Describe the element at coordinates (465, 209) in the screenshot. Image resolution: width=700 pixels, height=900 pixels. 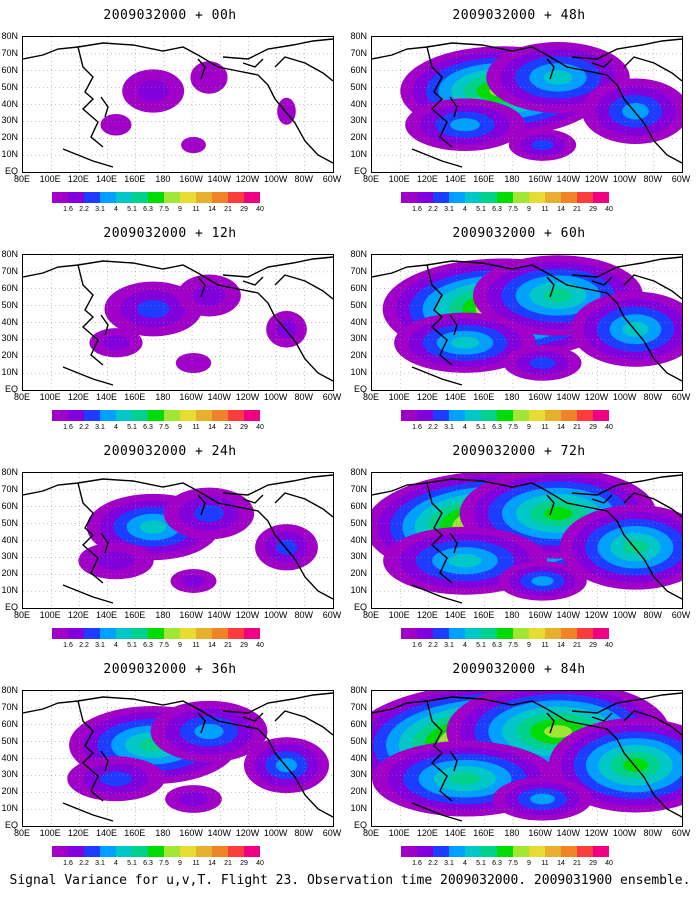
I see `colorbar-label: 4` at that location.